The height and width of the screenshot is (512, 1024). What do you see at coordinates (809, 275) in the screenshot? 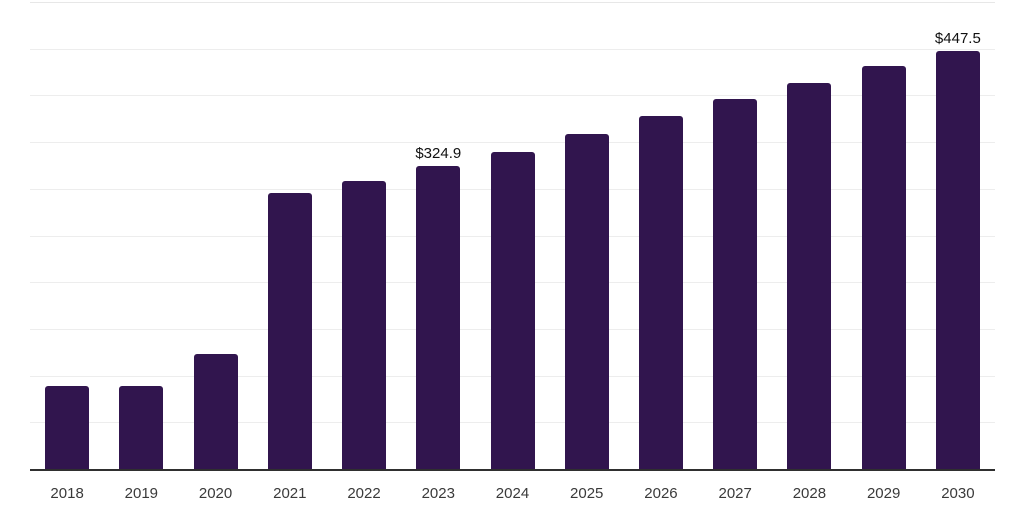
I see `bar-2028` at bounding box center [809, 275].